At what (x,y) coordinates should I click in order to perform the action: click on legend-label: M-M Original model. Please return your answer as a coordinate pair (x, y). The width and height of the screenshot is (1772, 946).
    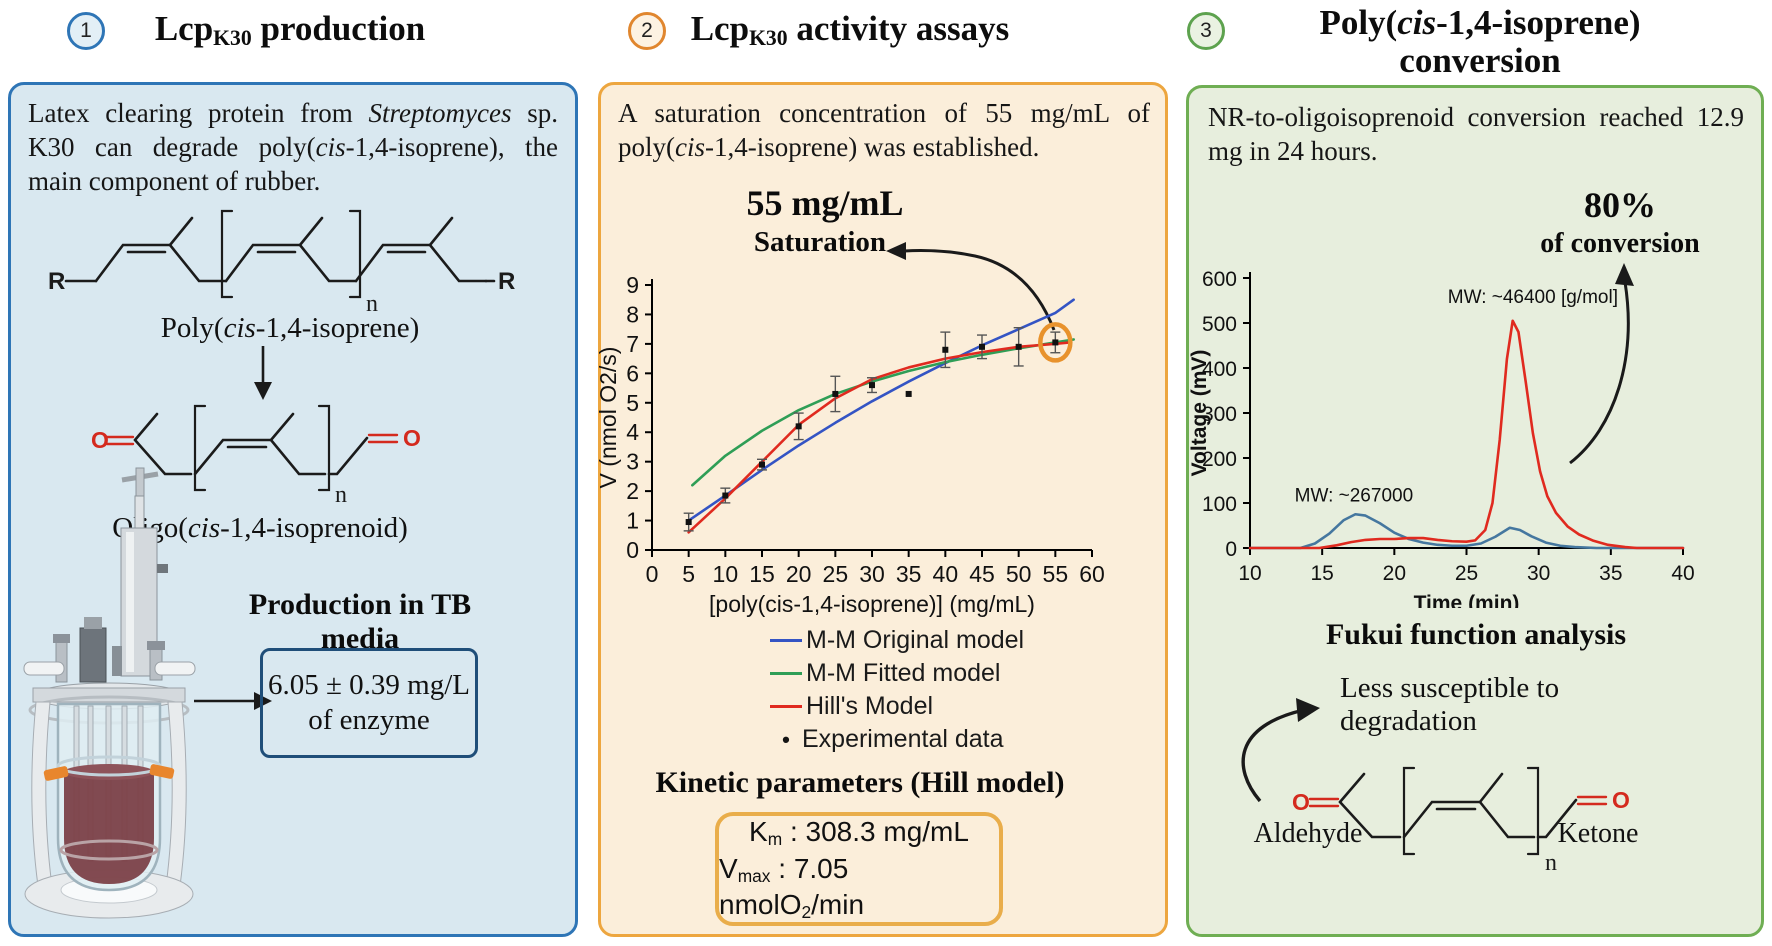
    Looking at the image, I should click on (915, 640).